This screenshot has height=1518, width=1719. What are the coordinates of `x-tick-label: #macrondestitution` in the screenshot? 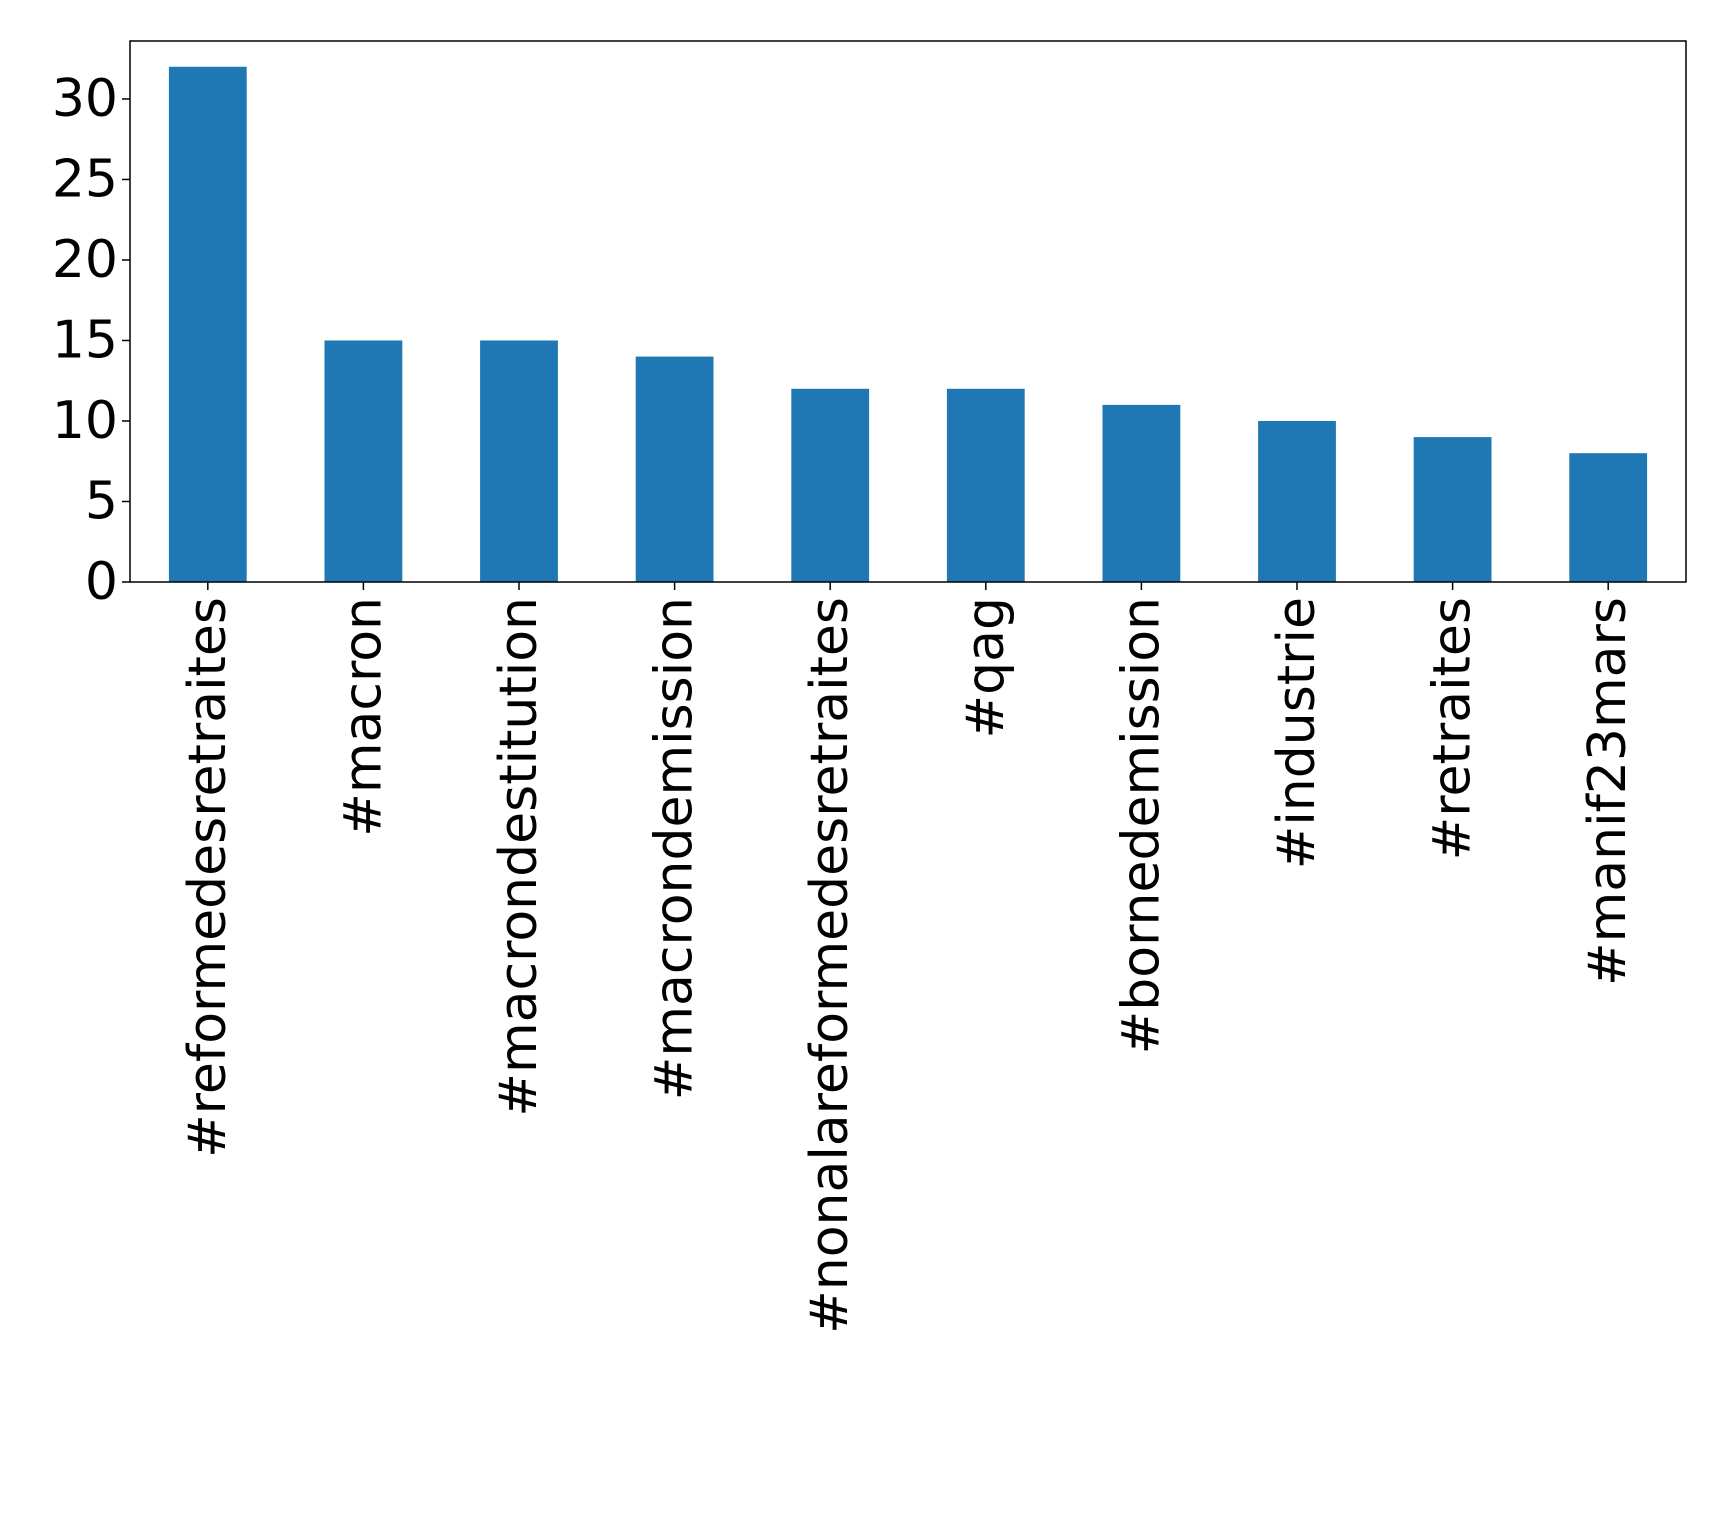 It's located at (519, 857).